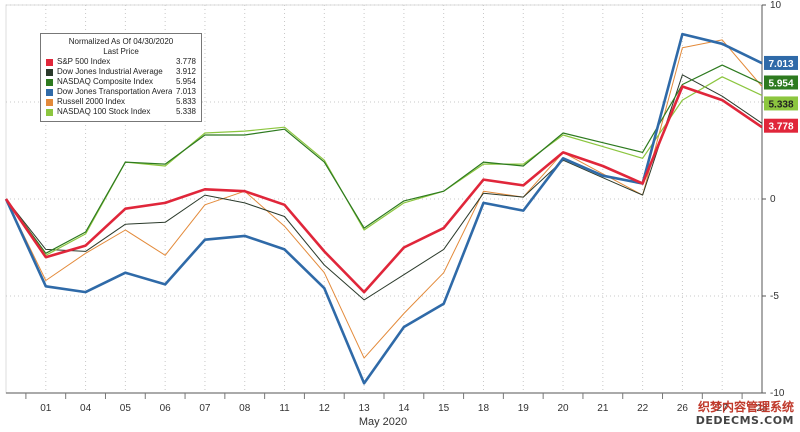  Describe the element at coordinates (86, 408) in the screenshot. I see `x-tick-label: 04` at that location.